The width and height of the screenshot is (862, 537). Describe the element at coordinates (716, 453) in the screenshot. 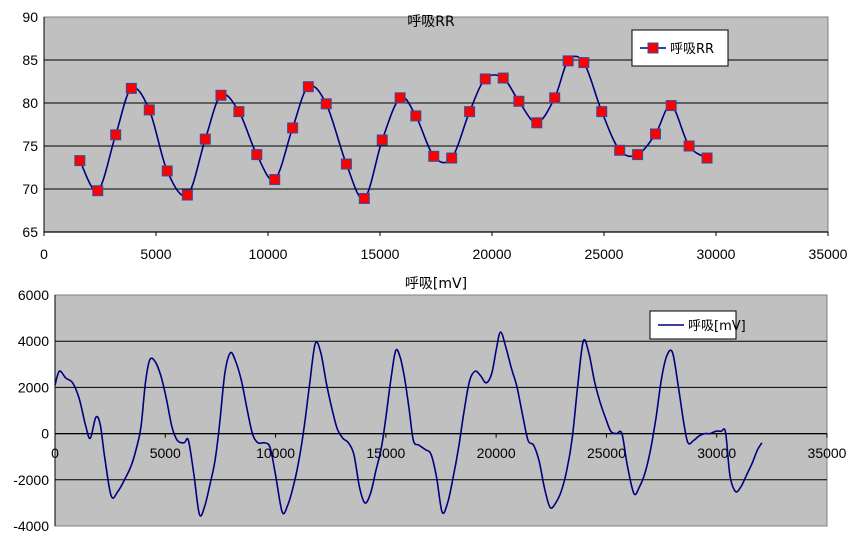

I see `x-tick-label-mv-6: 30000` at that location.